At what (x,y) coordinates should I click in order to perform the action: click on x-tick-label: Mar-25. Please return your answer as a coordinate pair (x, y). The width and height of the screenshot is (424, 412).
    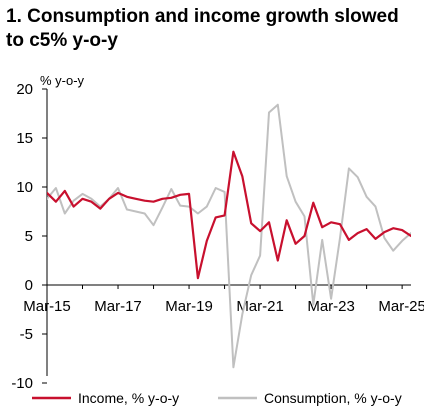
    Looking at the image, I should click on (401, 306).